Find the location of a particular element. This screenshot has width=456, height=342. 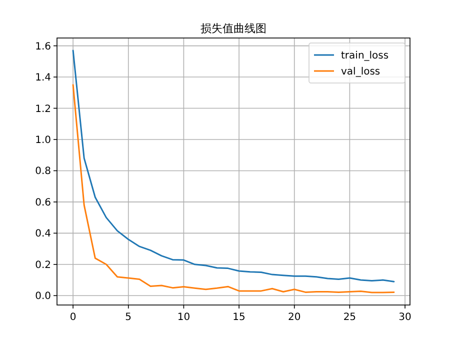

x-tick-label: 20 is located at coordinates (294, 317).